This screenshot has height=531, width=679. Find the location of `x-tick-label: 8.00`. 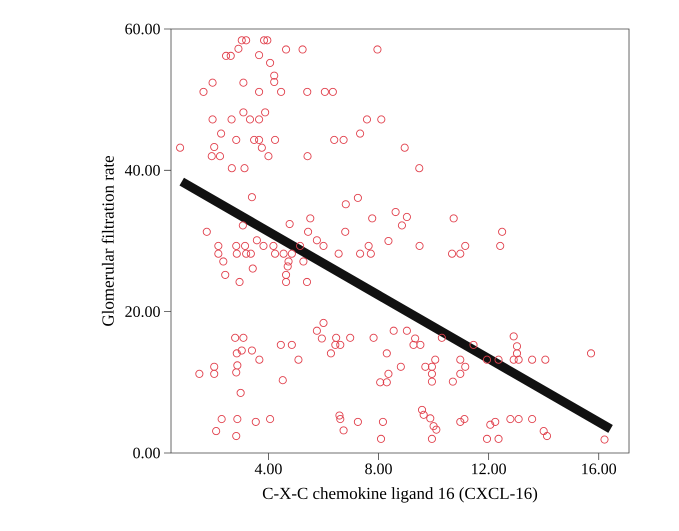

x-tick-label: 8.00 is located at coordinates (378, 469).